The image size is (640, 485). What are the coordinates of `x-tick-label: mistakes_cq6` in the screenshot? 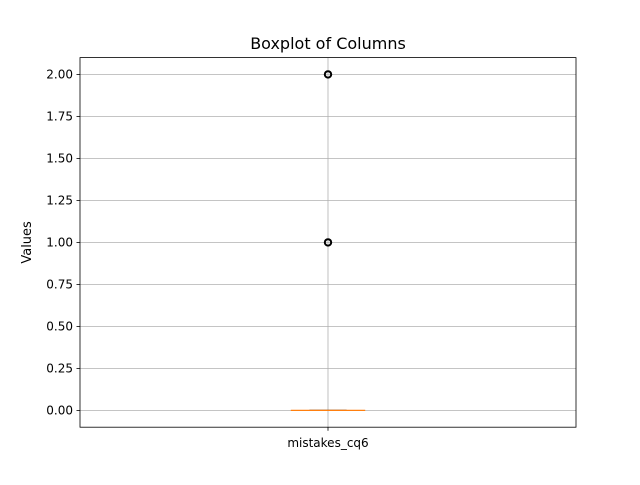 It's located at (327, 443).